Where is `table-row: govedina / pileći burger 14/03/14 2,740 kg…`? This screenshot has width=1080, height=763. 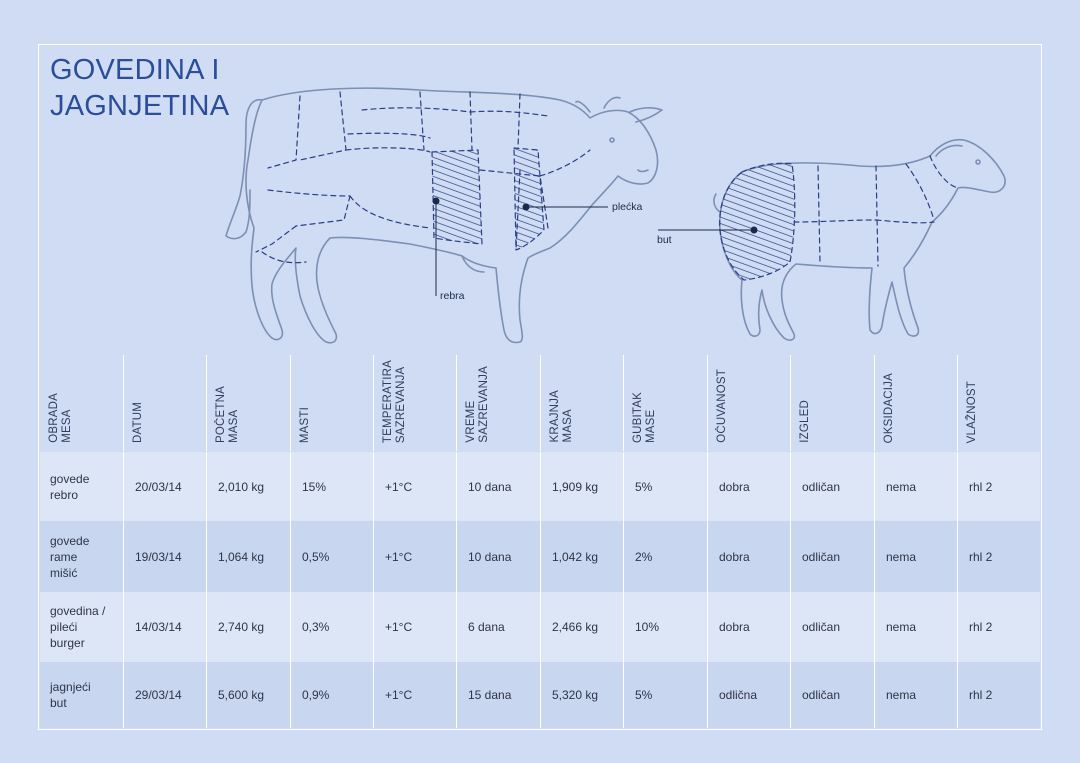 table-row: govedina / pileći burger 14/03/14 2,740 kg… is located at coordinates (540, 627).